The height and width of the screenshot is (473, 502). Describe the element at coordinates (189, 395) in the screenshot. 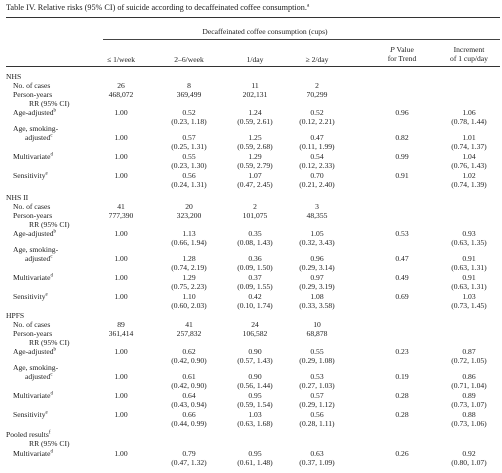

I see `rr-value: 0.64` at that location.